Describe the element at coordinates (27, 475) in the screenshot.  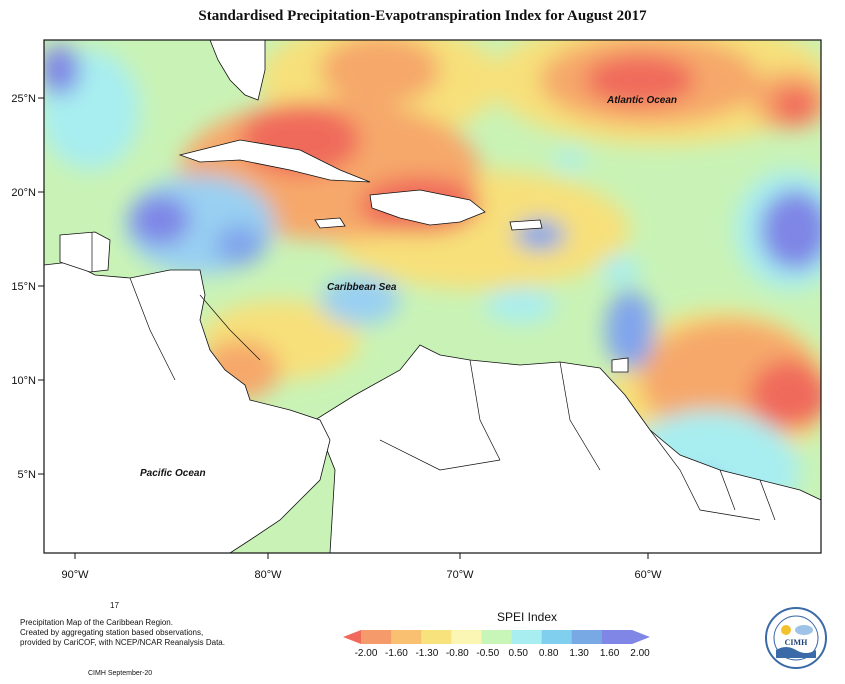
I see `lat-label: 5°N` at that location.